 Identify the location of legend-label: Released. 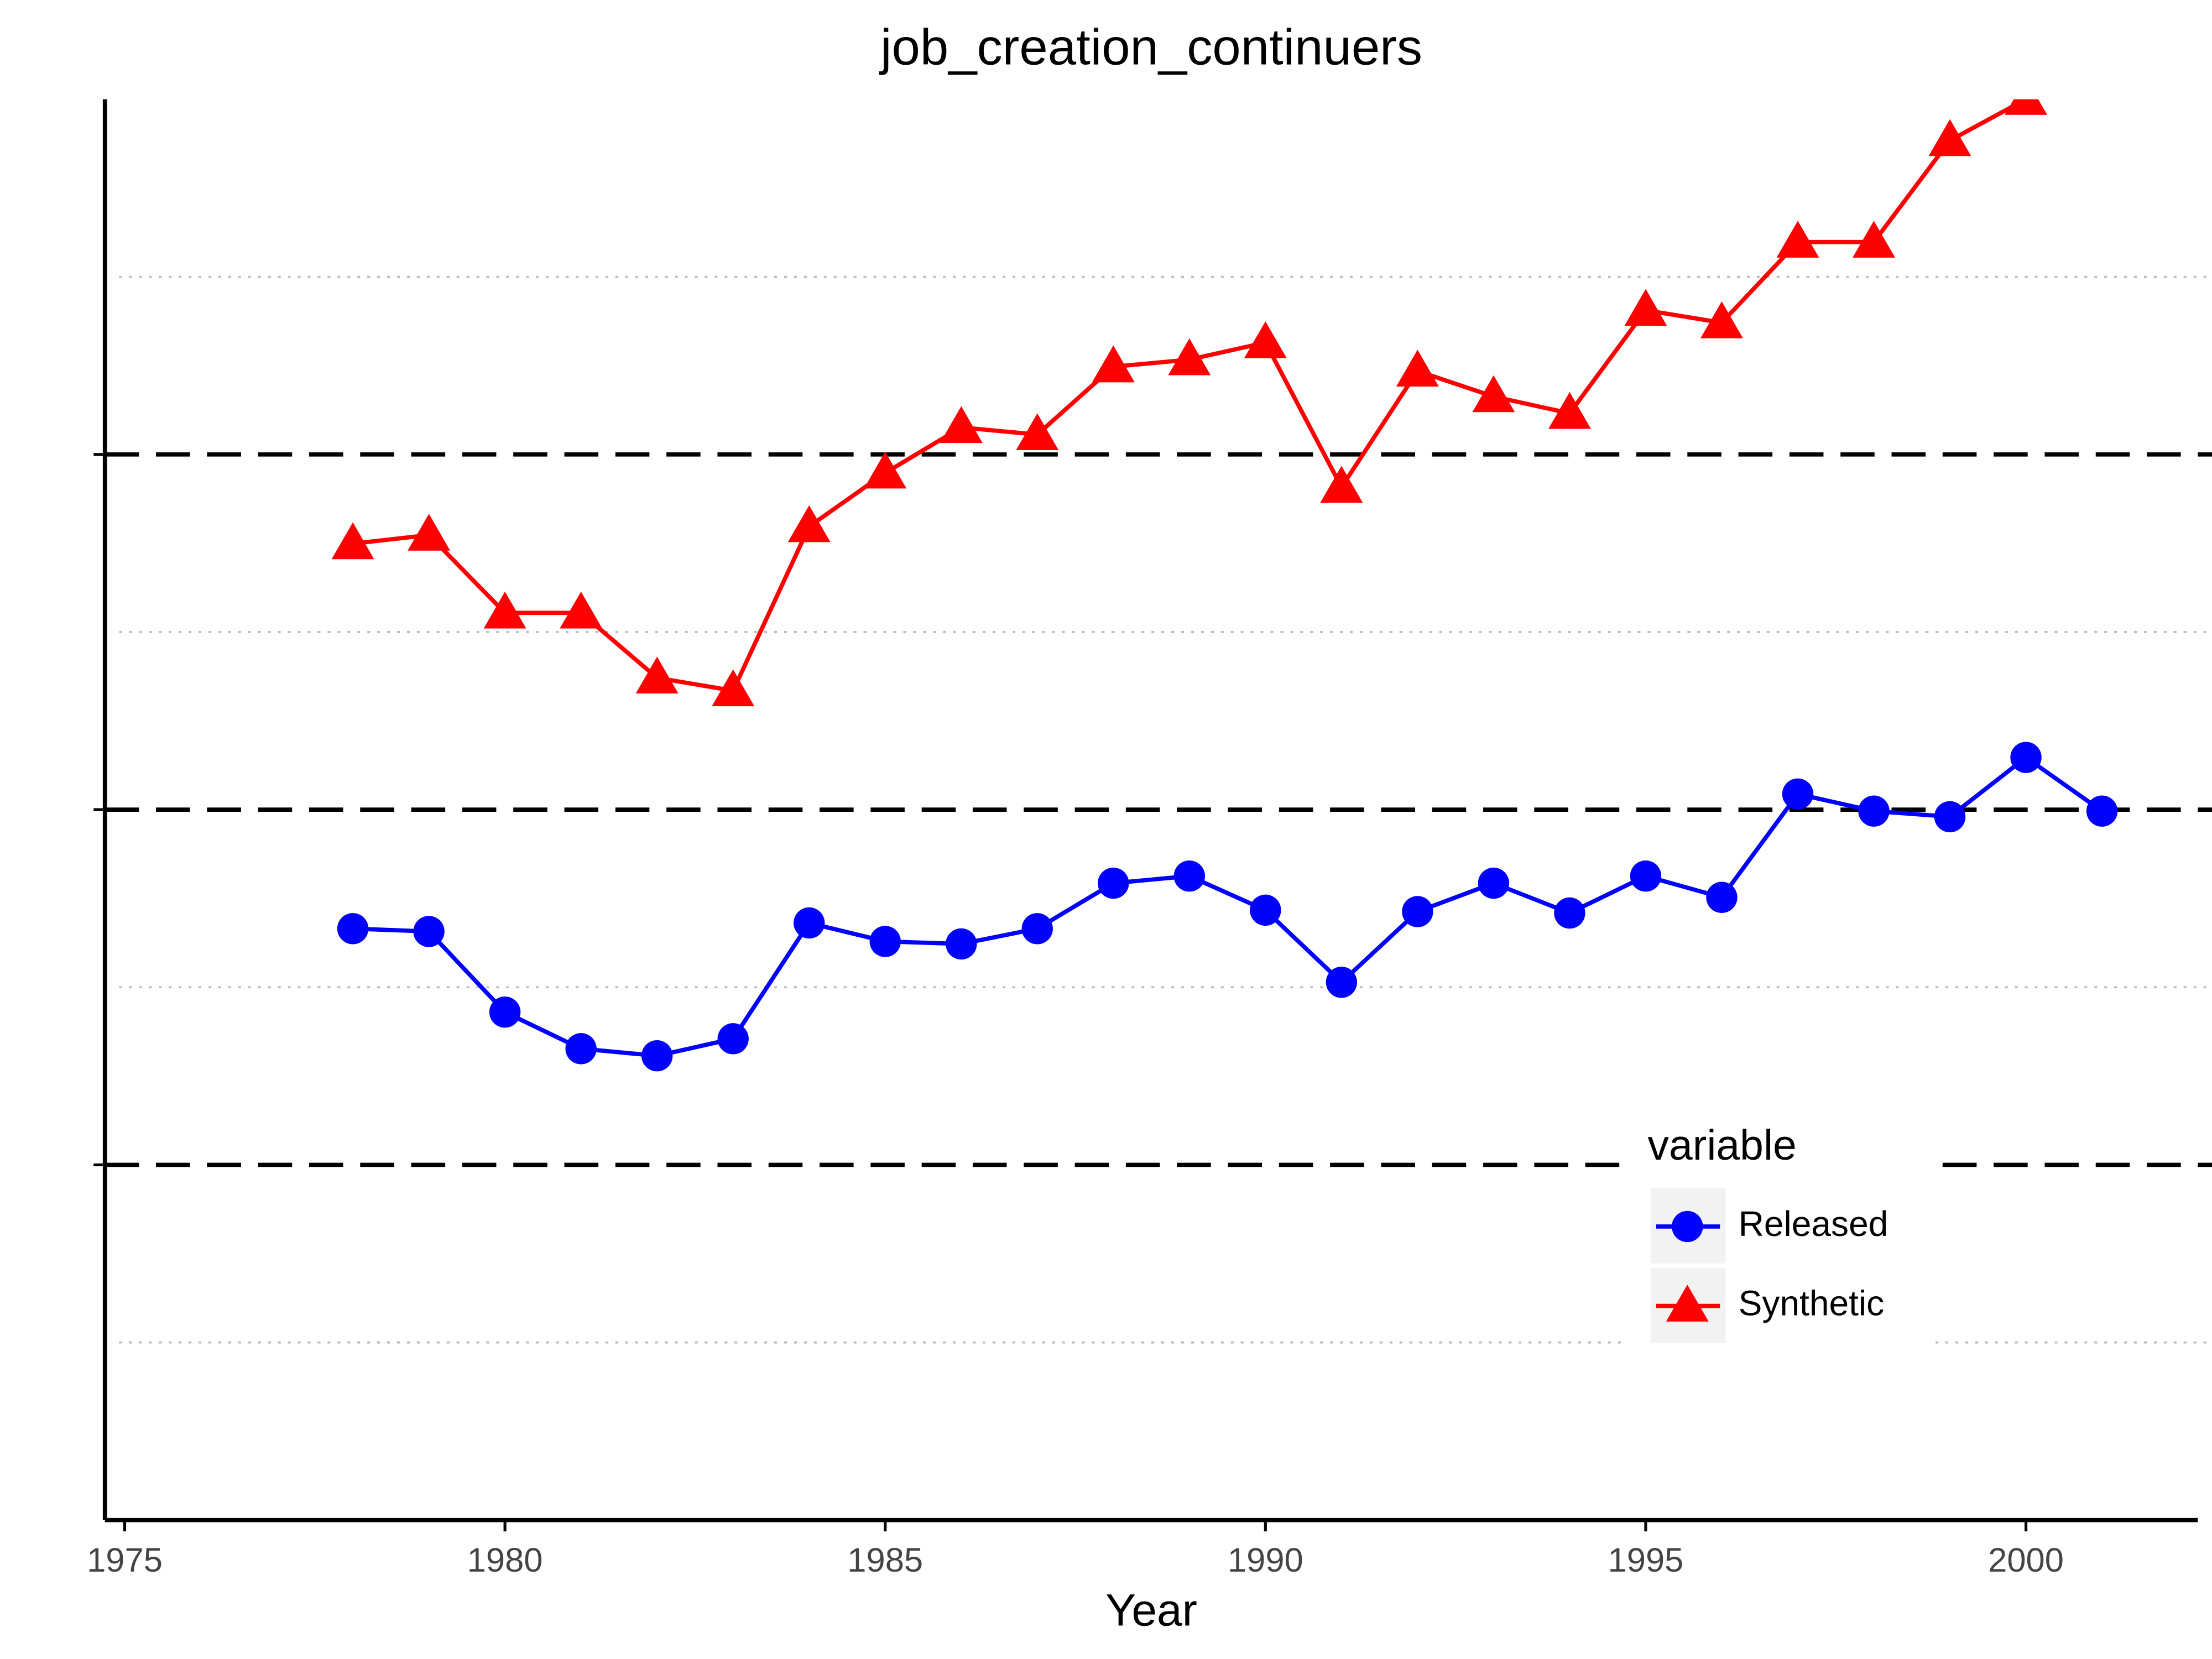
(1814, 1224).